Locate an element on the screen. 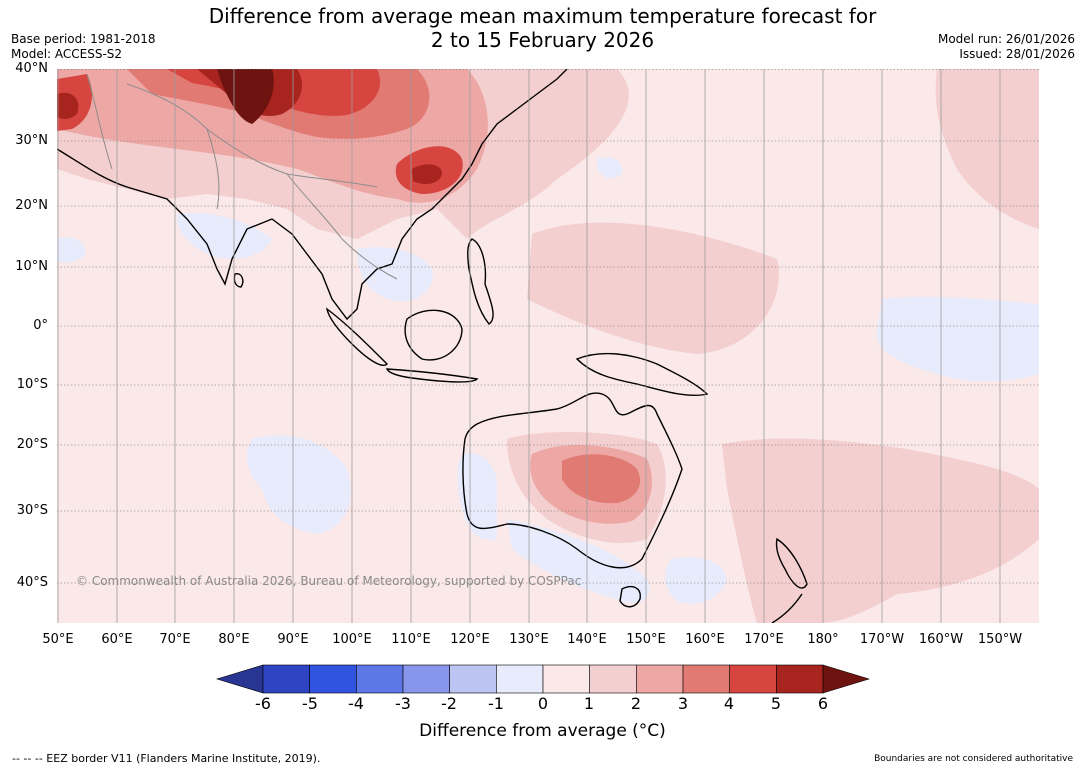  lon-label-80e: 80°E is located at coordinates (234, 639).